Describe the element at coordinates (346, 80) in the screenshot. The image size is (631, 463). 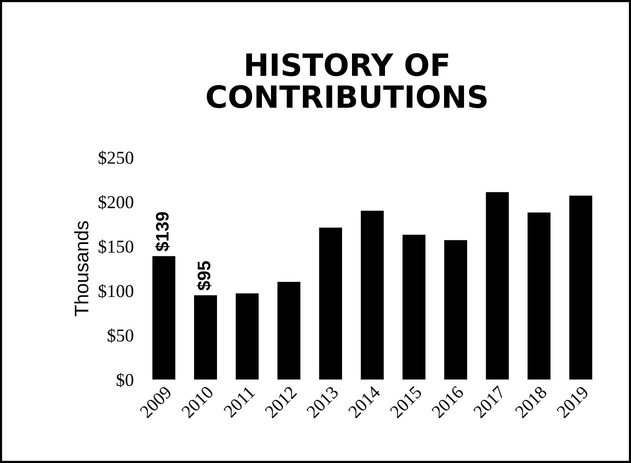
I see `chart-title: HISTORY OF CONTRIBUTIONS` at that location.